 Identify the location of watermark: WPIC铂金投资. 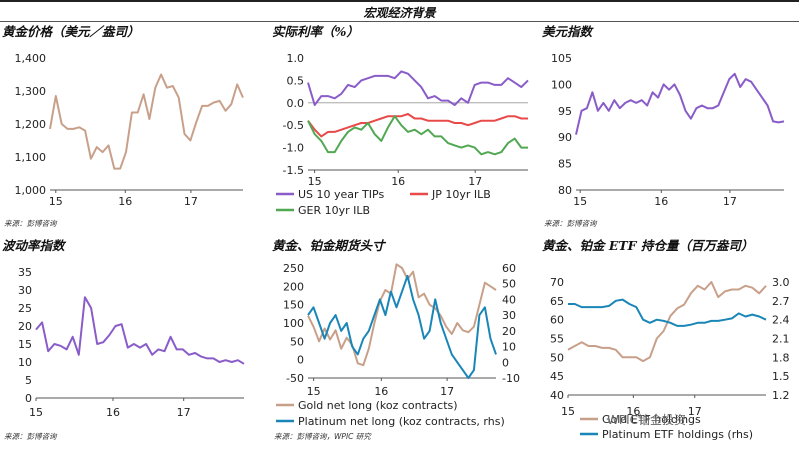
(647, 420).